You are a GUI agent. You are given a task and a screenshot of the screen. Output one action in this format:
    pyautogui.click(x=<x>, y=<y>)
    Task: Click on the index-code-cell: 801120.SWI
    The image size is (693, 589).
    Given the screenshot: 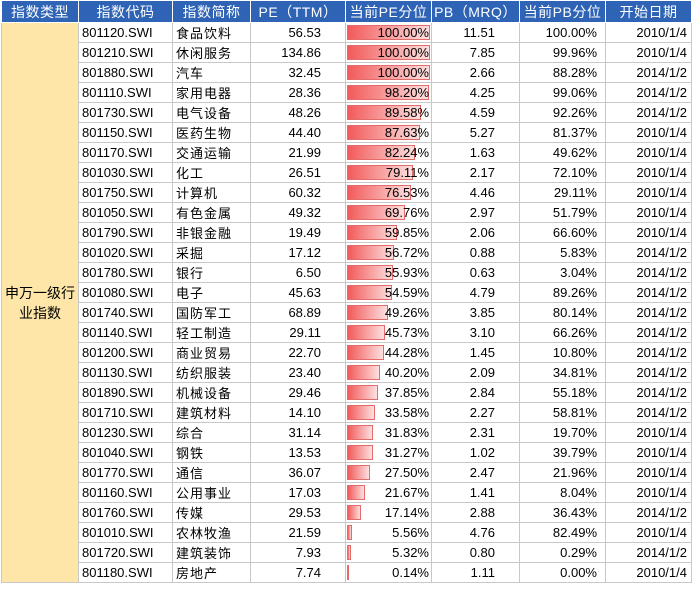 What is the action you would take?
    pyautogui.click(x=125, y=32)
    